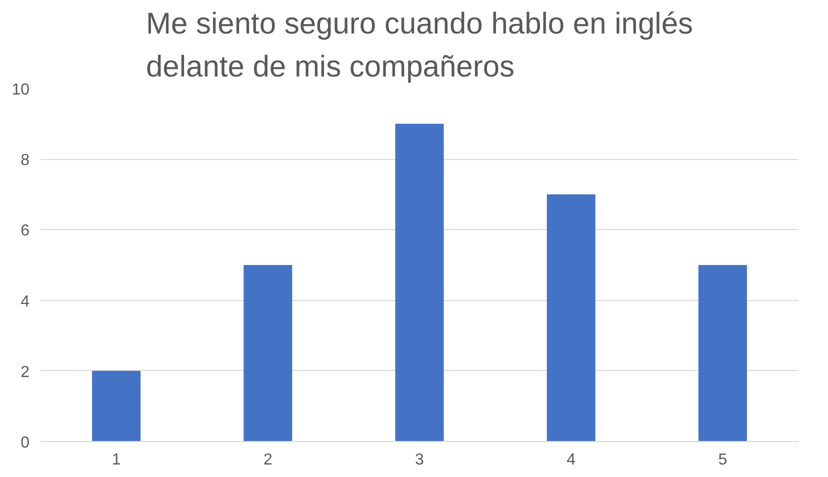 The height and width of the screenshot is (477, 828). I want to click on chart-title: Me siento seguro cuando hablo en inglés delante de mis compañeros, so click(420, 46).